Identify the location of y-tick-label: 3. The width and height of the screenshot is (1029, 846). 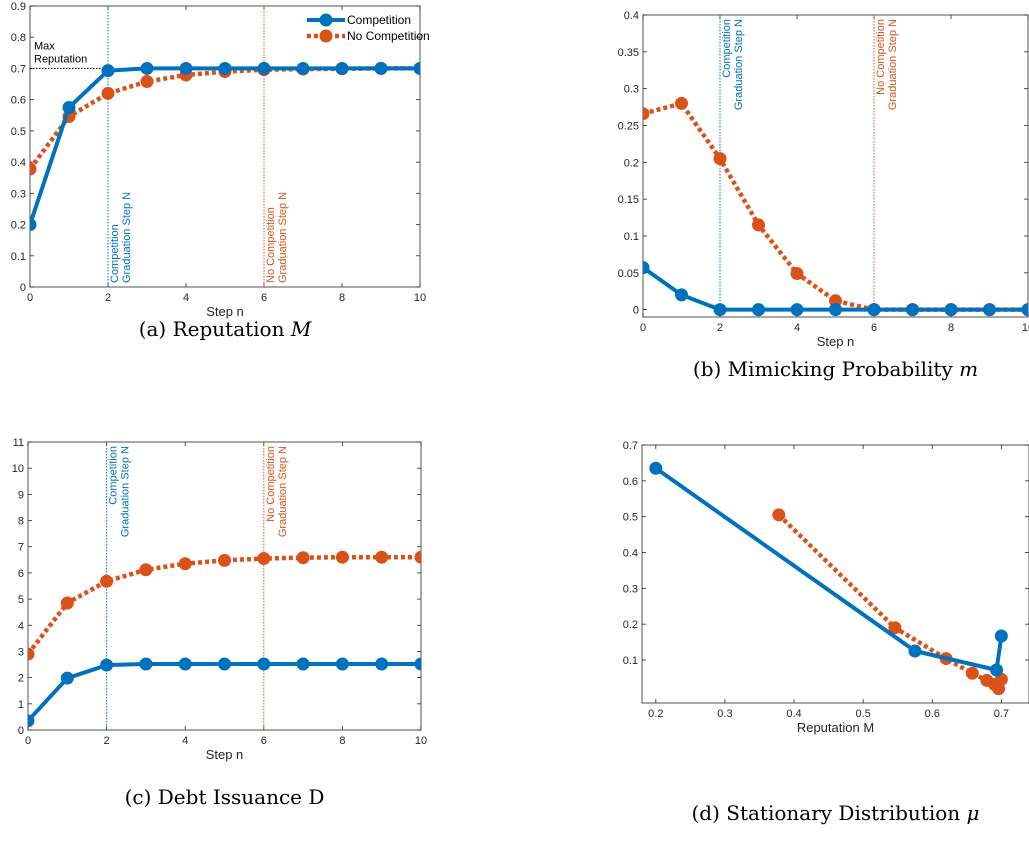
(21, 652).